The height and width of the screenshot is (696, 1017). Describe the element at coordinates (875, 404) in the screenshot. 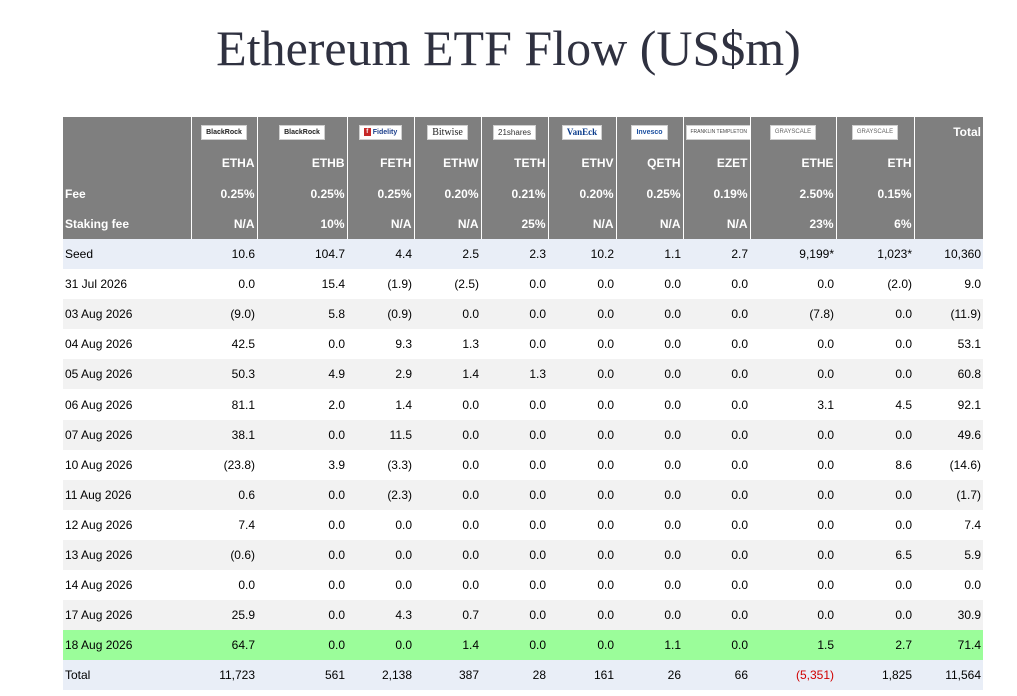

I see `flow-value: 4.5` at that location.